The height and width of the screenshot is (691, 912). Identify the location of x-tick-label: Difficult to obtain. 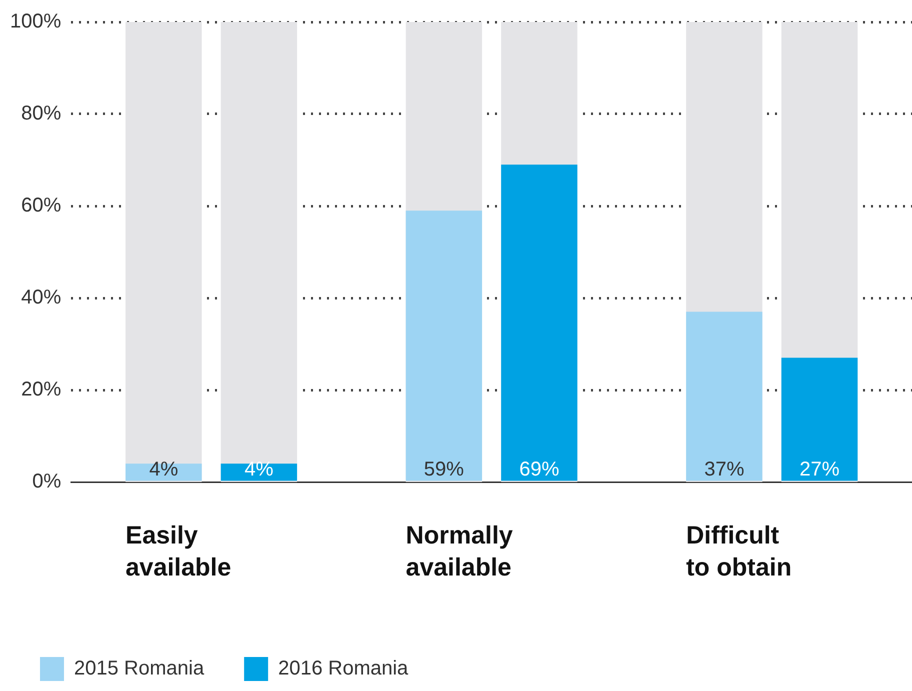
(739, 551).